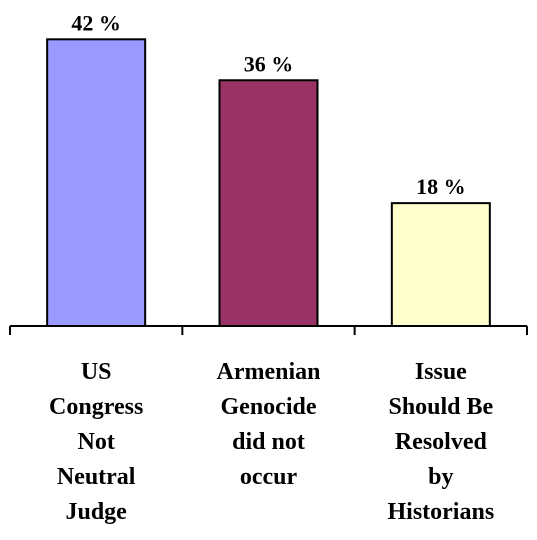  Describe the element at coordinates (269, 477) in the screenshot. I see `category-label-line: occur` at that location.